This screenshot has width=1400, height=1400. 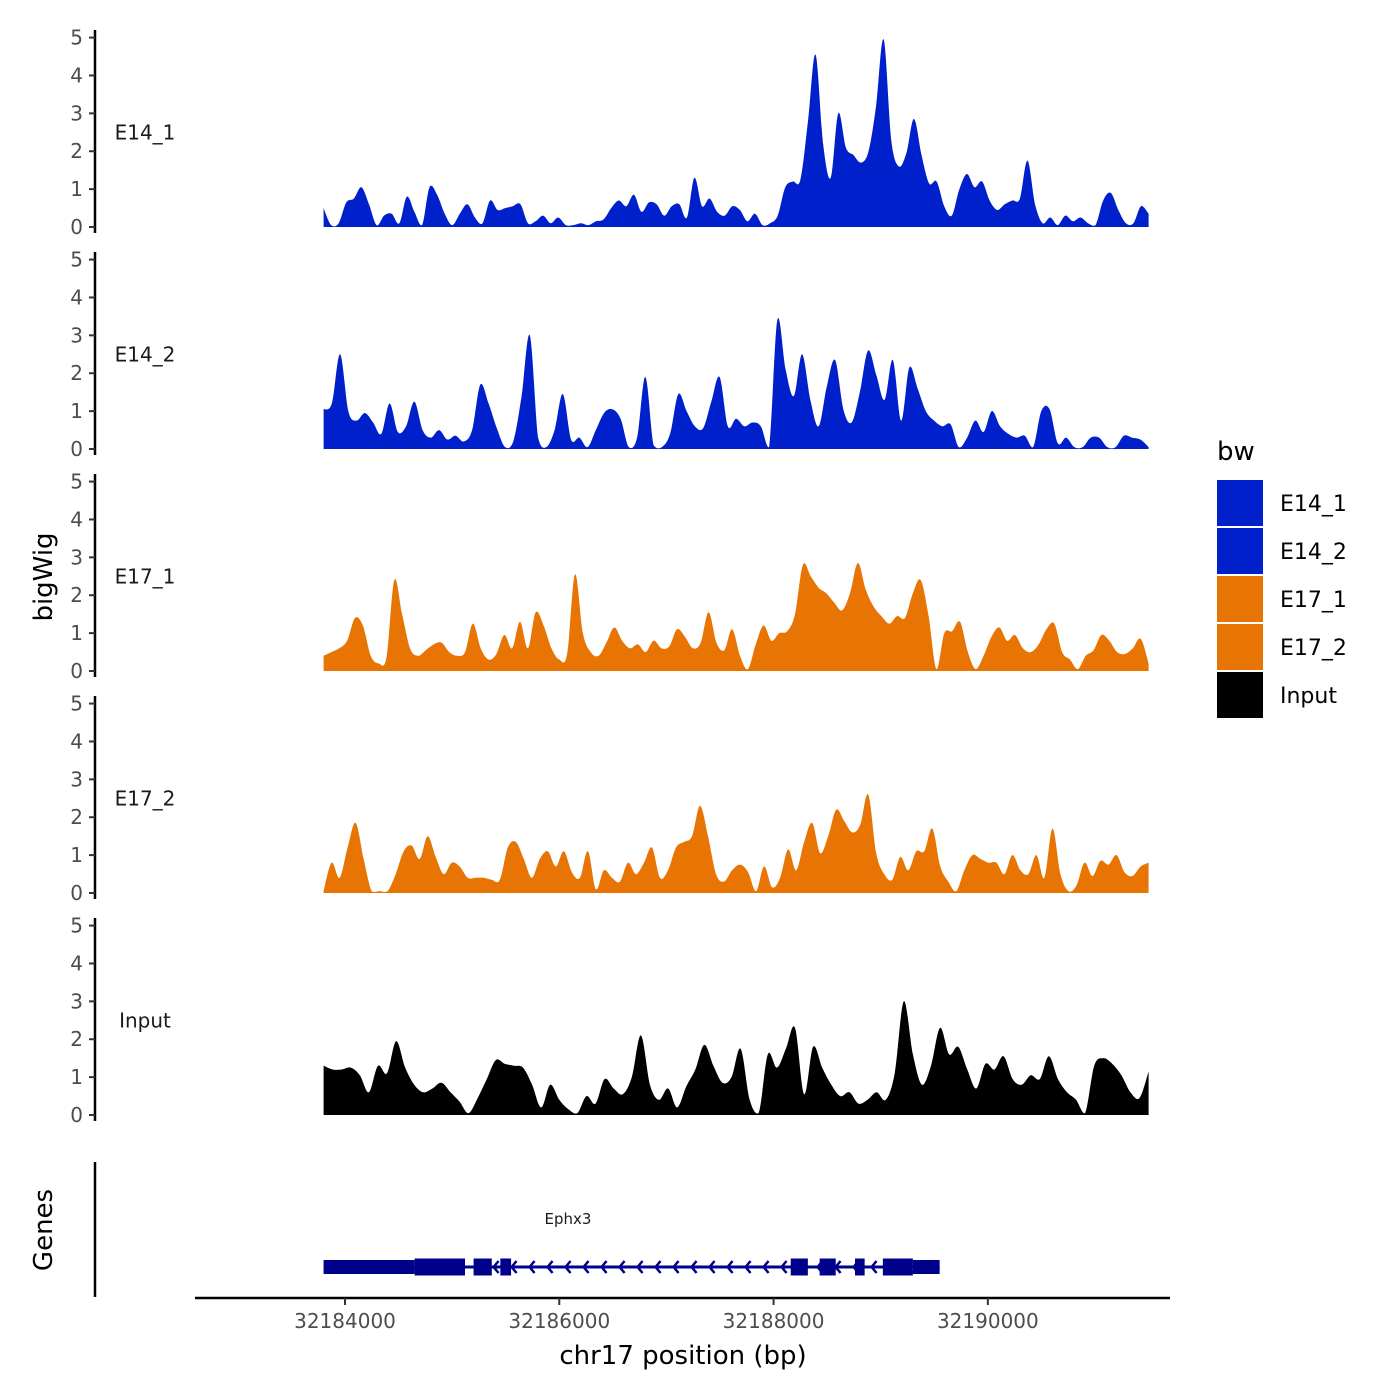 What do you see at coordinates (559, 1321) in the screenshot?
I see `x-tick-label: 32186000` at bounding box center [559, 1321].